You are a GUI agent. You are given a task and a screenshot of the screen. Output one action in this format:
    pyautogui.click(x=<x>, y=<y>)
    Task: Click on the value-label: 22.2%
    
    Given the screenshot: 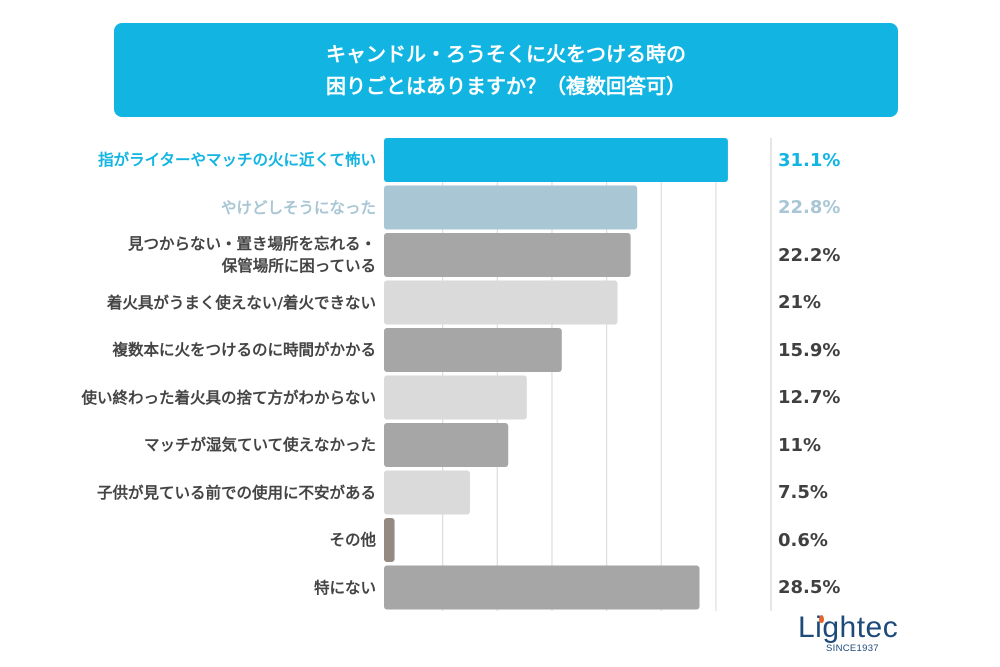 What is the action you would take?
    pyautogui.click(x=809, y=255)
    